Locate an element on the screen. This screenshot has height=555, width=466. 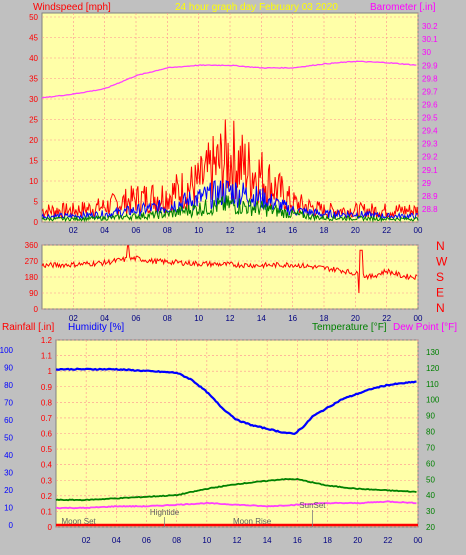
climate-panel-x-tick: 20 is located at coordinates (357, 540).